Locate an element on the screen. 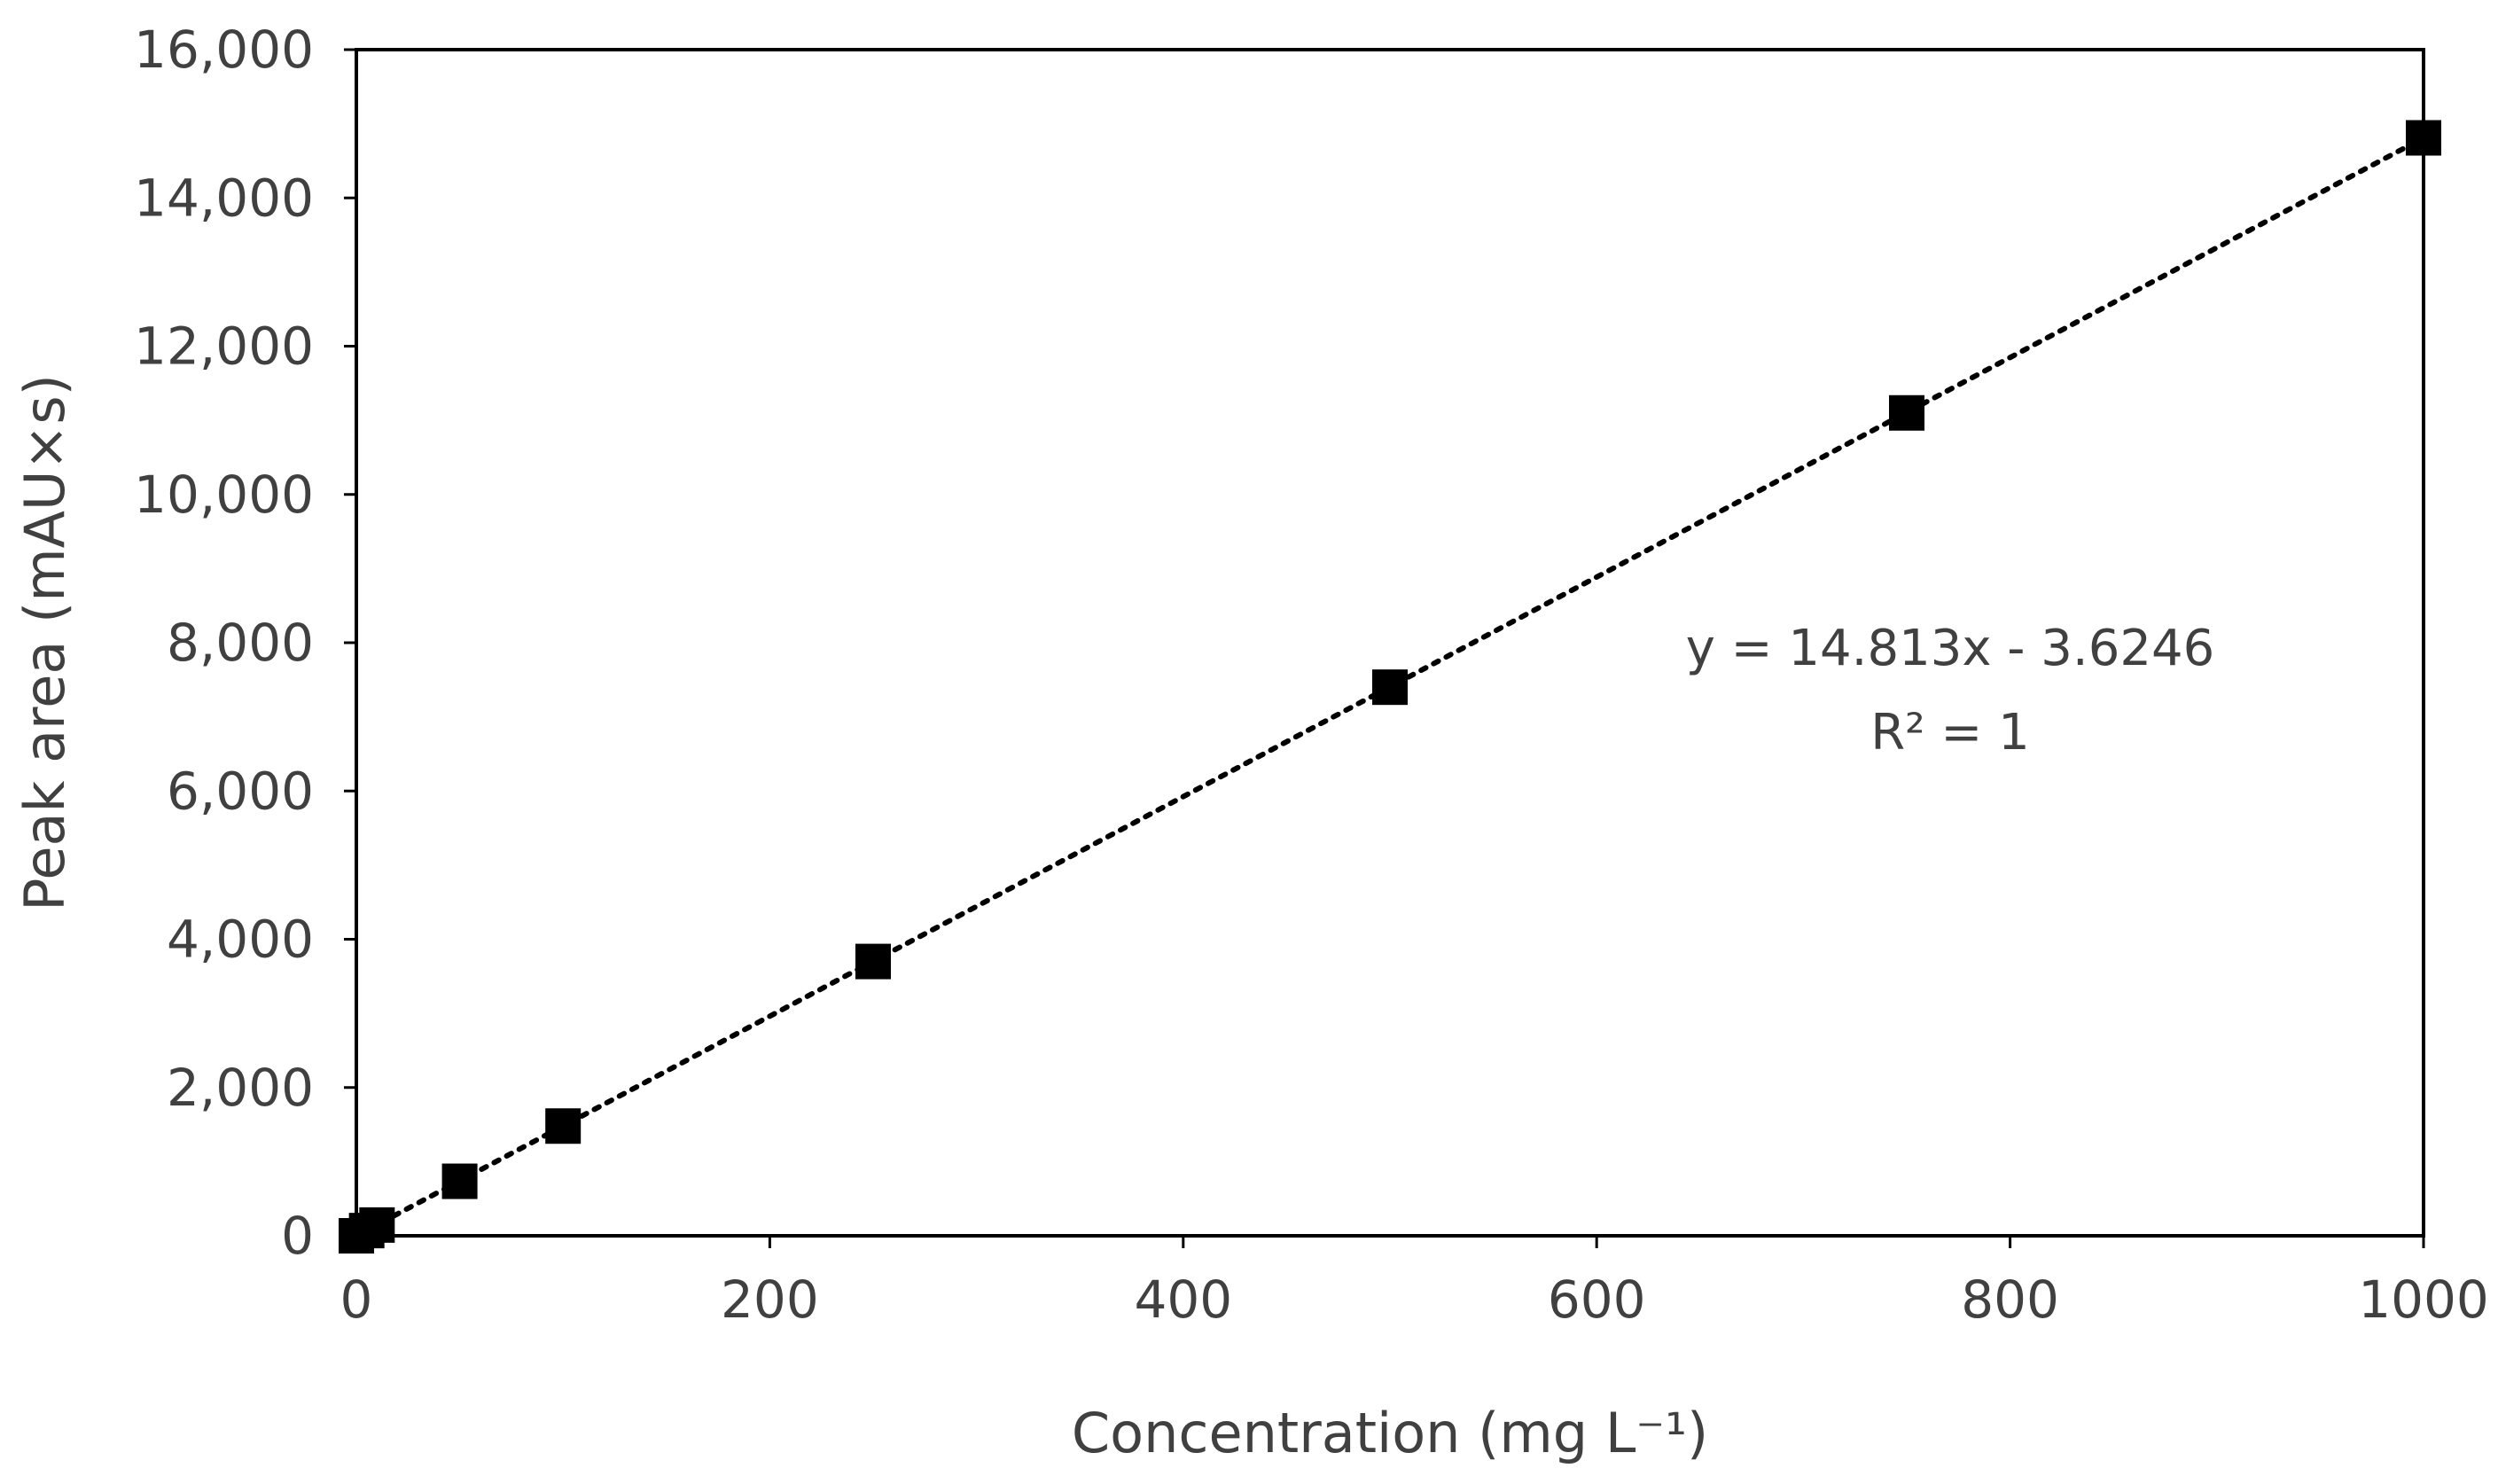 Image resolution: width=2498 pixels, height=1484 pixels. trendline-equation: y = 14.813x - 3.6246 is located at coordinates (1951, 648).